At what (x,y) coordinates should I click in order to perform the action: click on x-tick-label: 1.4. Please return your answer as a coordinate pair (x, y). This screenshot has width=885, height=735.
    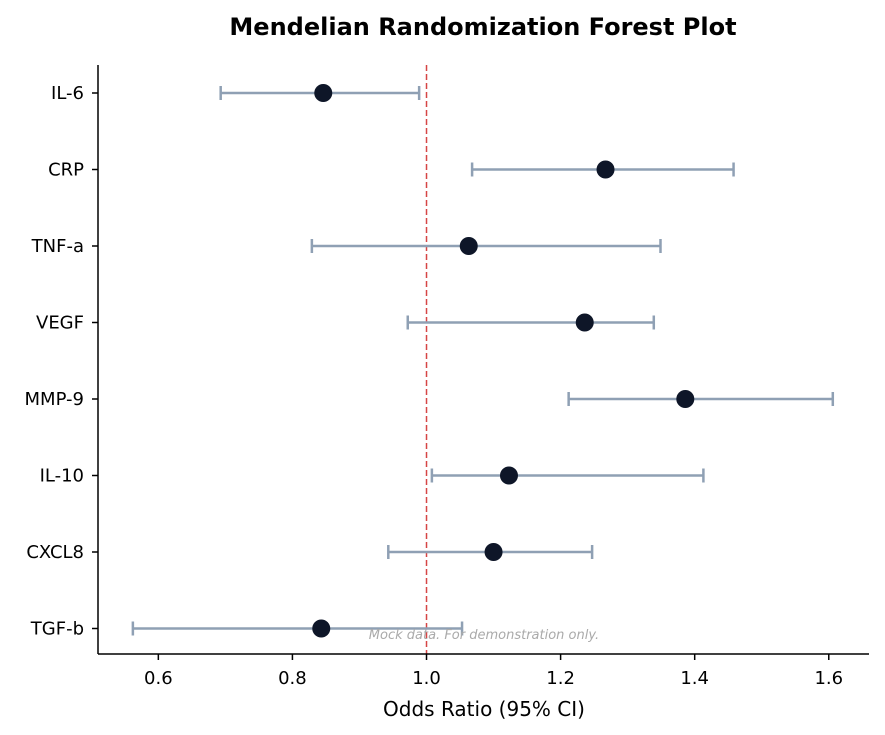
    Looking at the image, I should click on (694, 678).